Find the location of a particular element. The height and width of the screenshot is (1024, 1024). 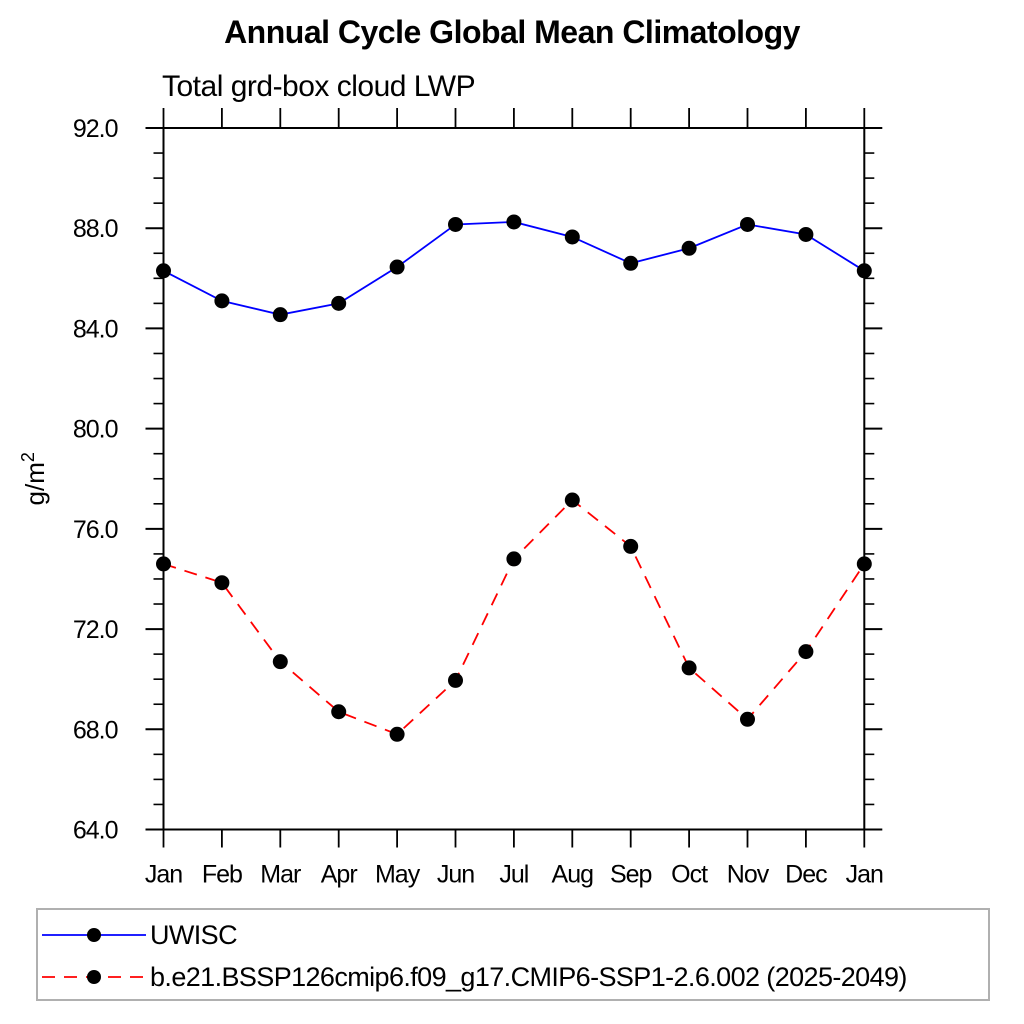

x-tick-label: Feb is located at coordinates (222, 875).